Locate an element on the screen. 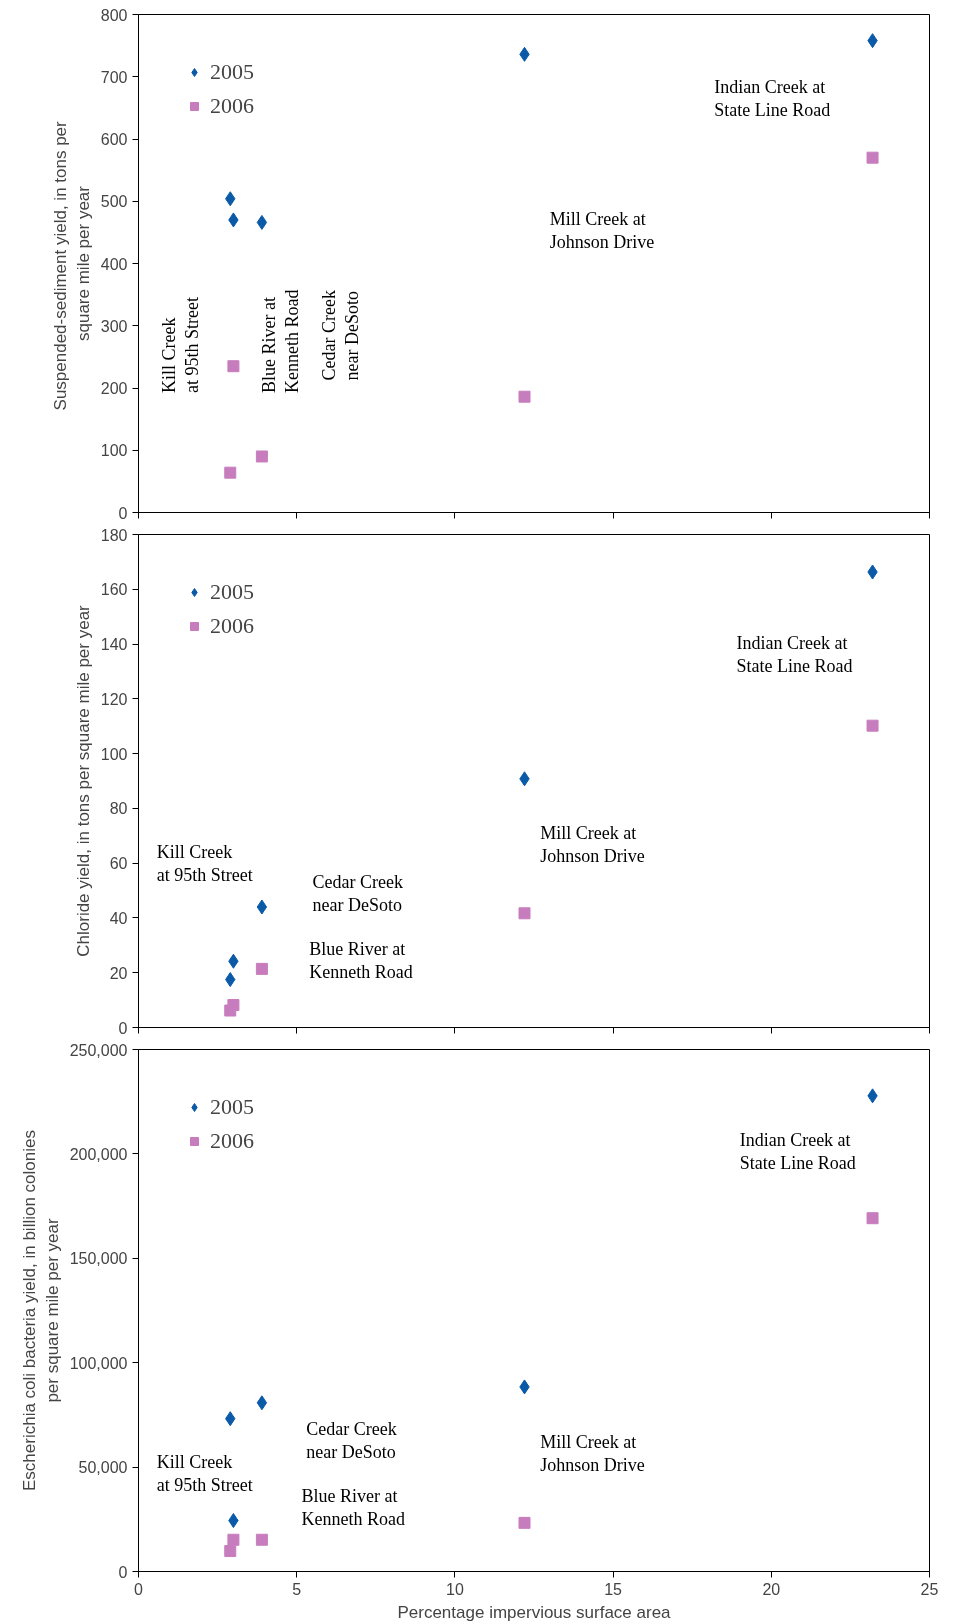  x-tick-label: 25 is located at coordinates (929, 1589).